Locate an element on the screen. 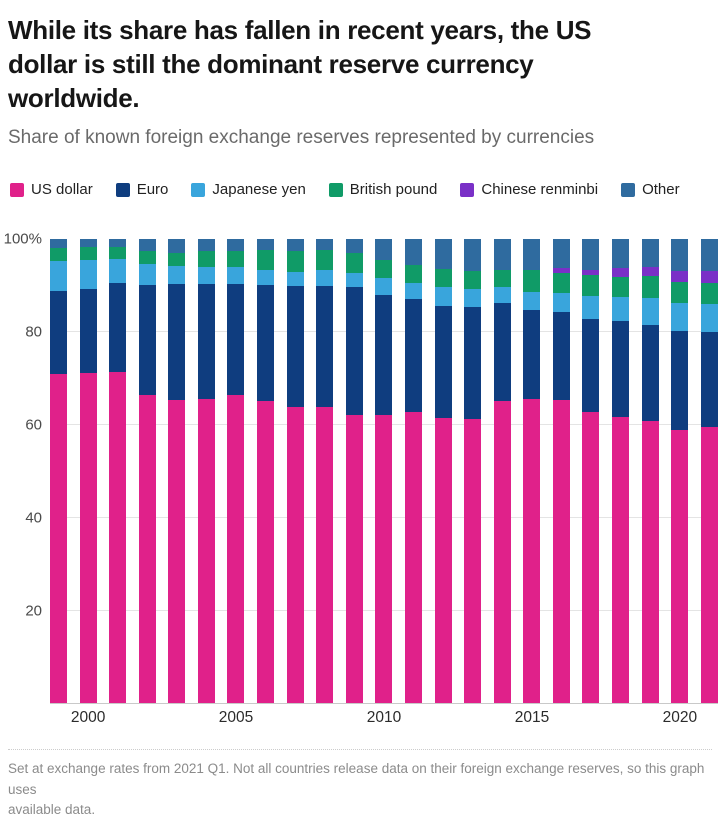 This screenshot has height=823, width=720. legend-swatch-other is located at coordinates (628, 189).